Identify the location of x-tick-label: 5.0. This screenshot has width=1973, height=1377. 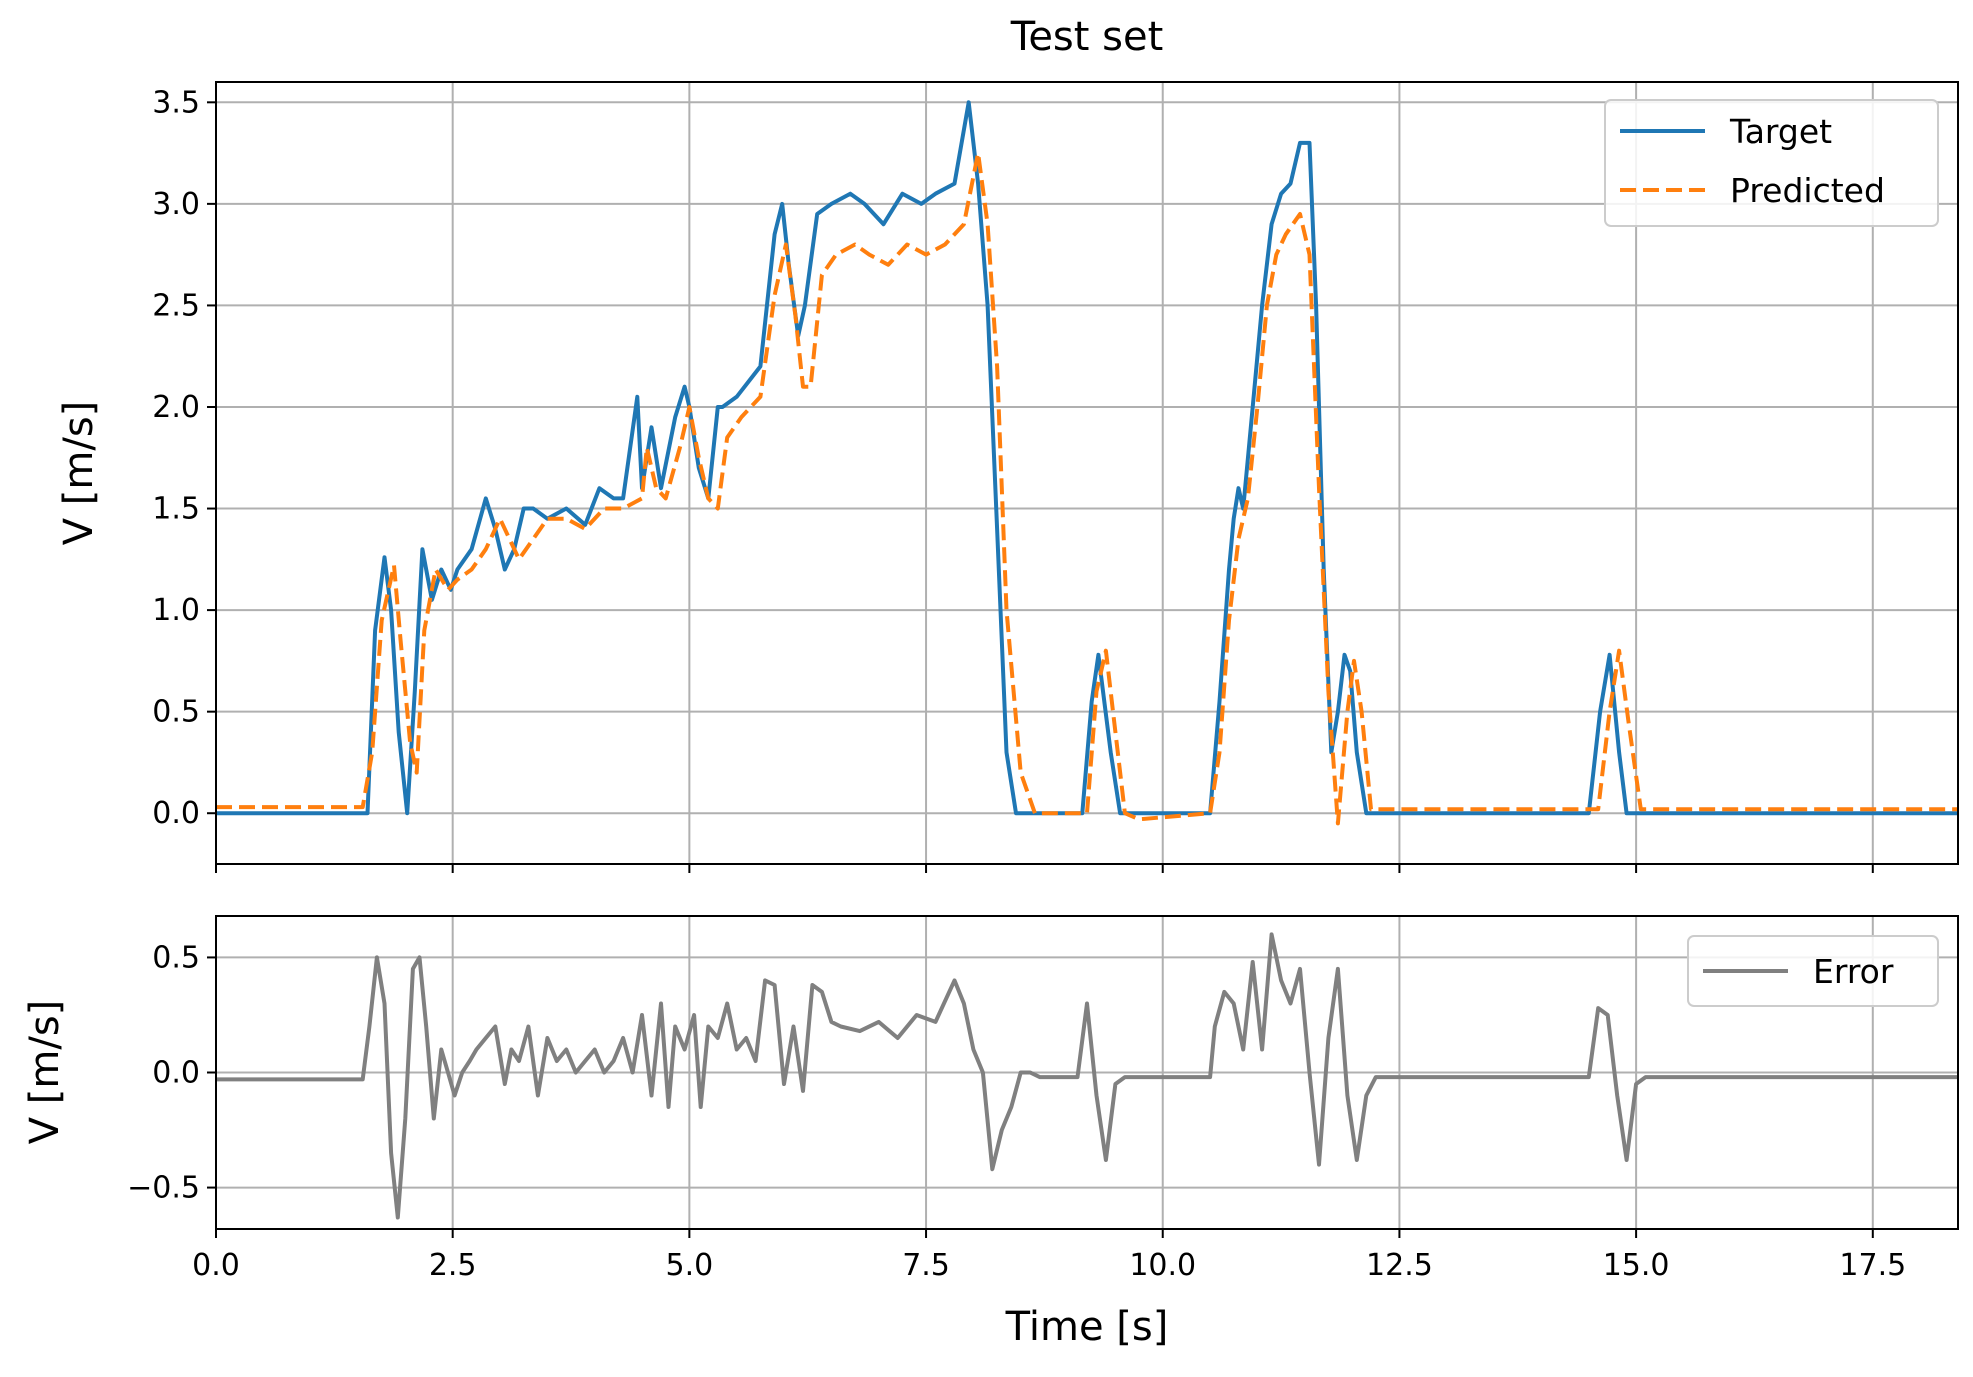
(690, 1265).